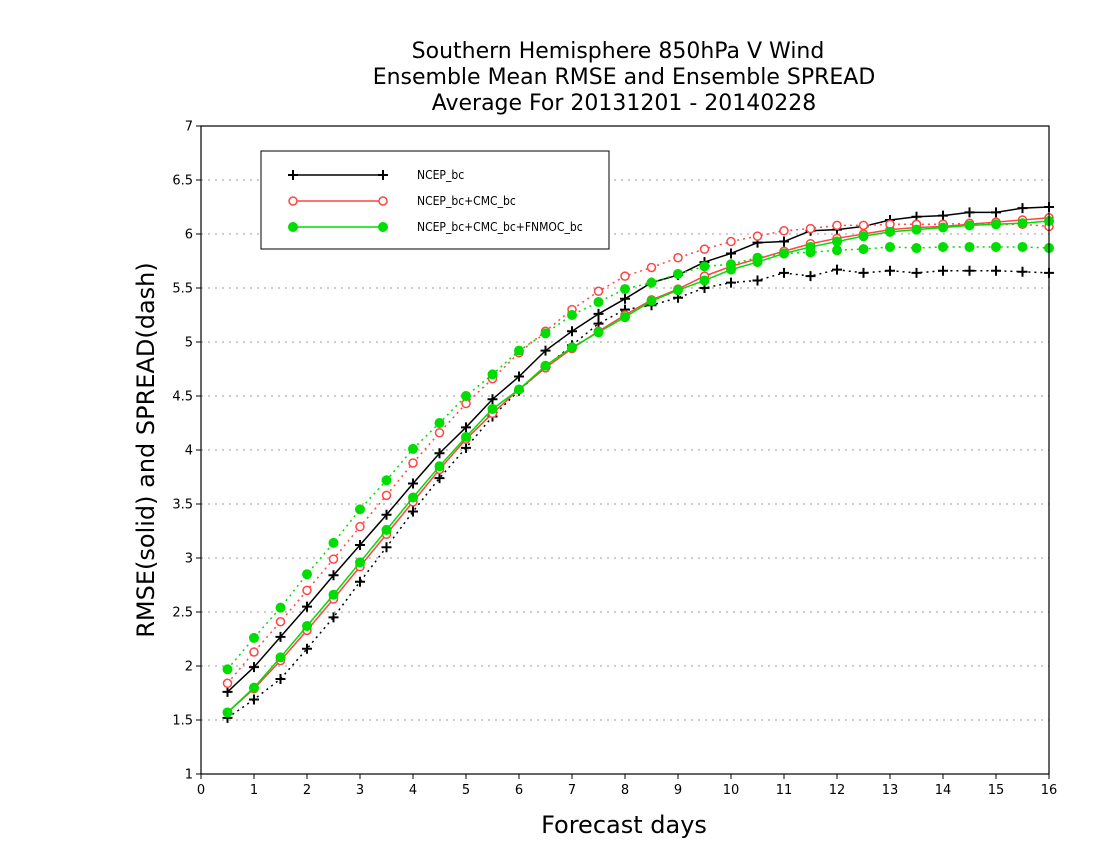 This screenshot has width=1100, height=850. I want to click on x-tick-label: 16, so click(1049, 790).